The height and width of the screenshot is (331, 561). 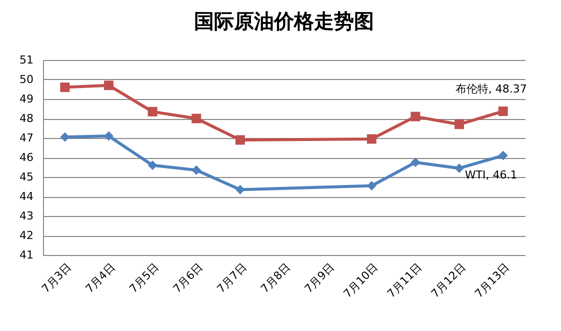 What do you see at coordinates (27, 216) in the screenshot?
I see `y-tick-label: 43` at bounding box center [27, 216].